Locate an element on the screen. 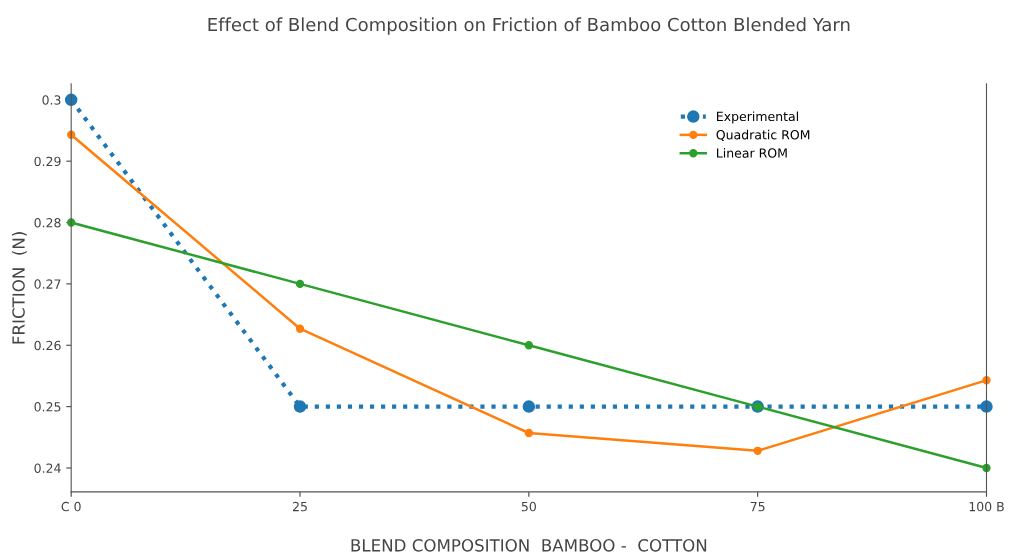  y-tick-label: 0.25 is located at coordinates (47, 407).